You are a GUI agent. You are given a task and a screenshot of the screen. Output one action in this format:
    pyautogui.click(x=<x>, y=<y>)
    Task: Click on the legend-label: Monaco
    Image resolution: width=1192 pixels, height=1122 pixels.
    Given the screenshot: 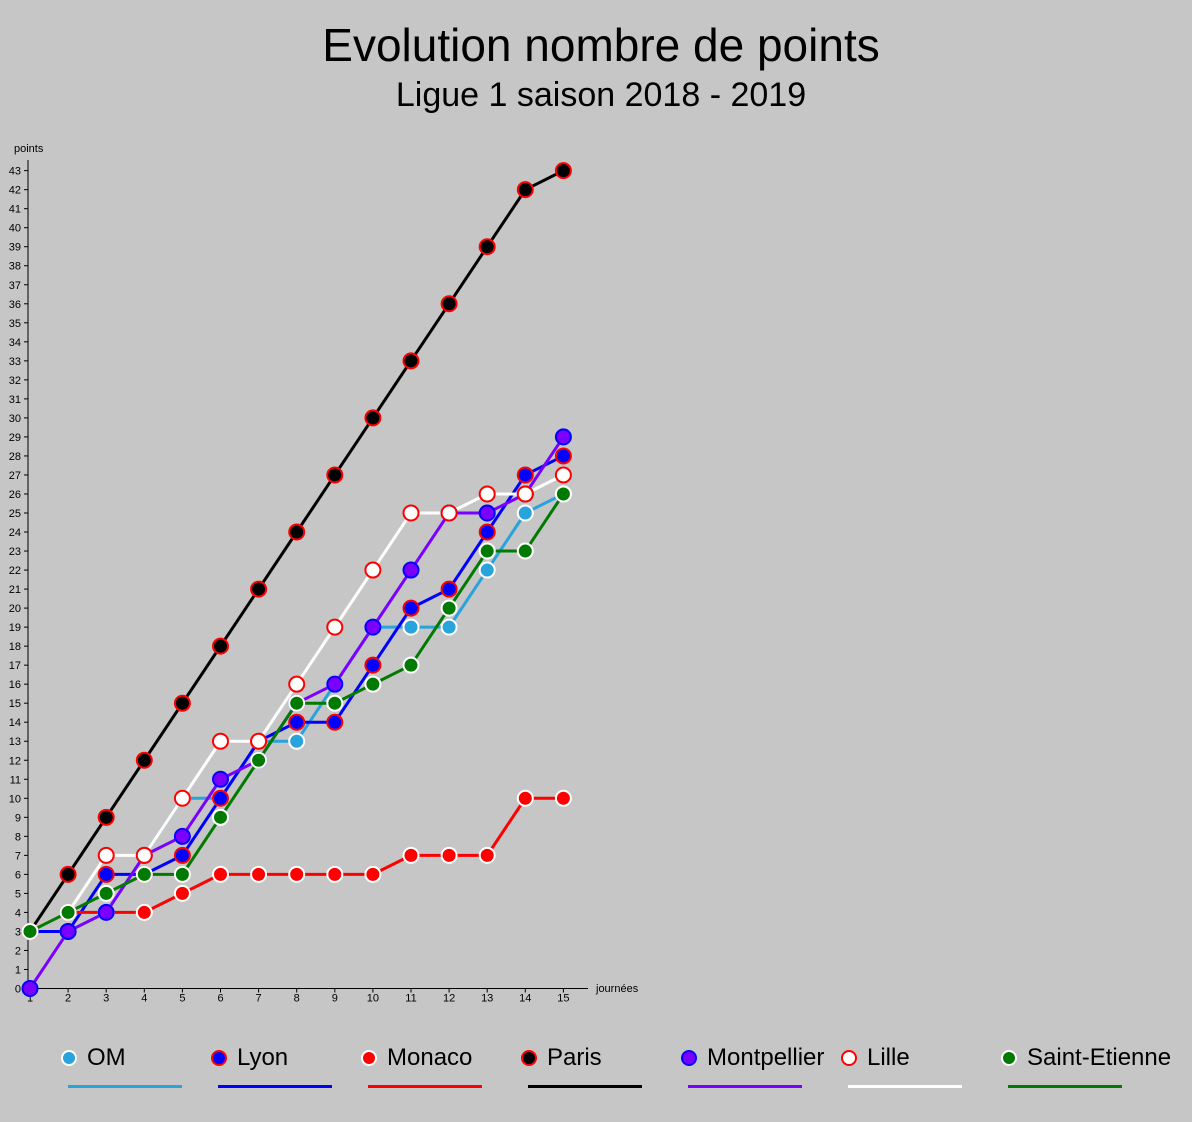 What is the action you would take?
    pyautogui.click(x=430, y=1057)
    